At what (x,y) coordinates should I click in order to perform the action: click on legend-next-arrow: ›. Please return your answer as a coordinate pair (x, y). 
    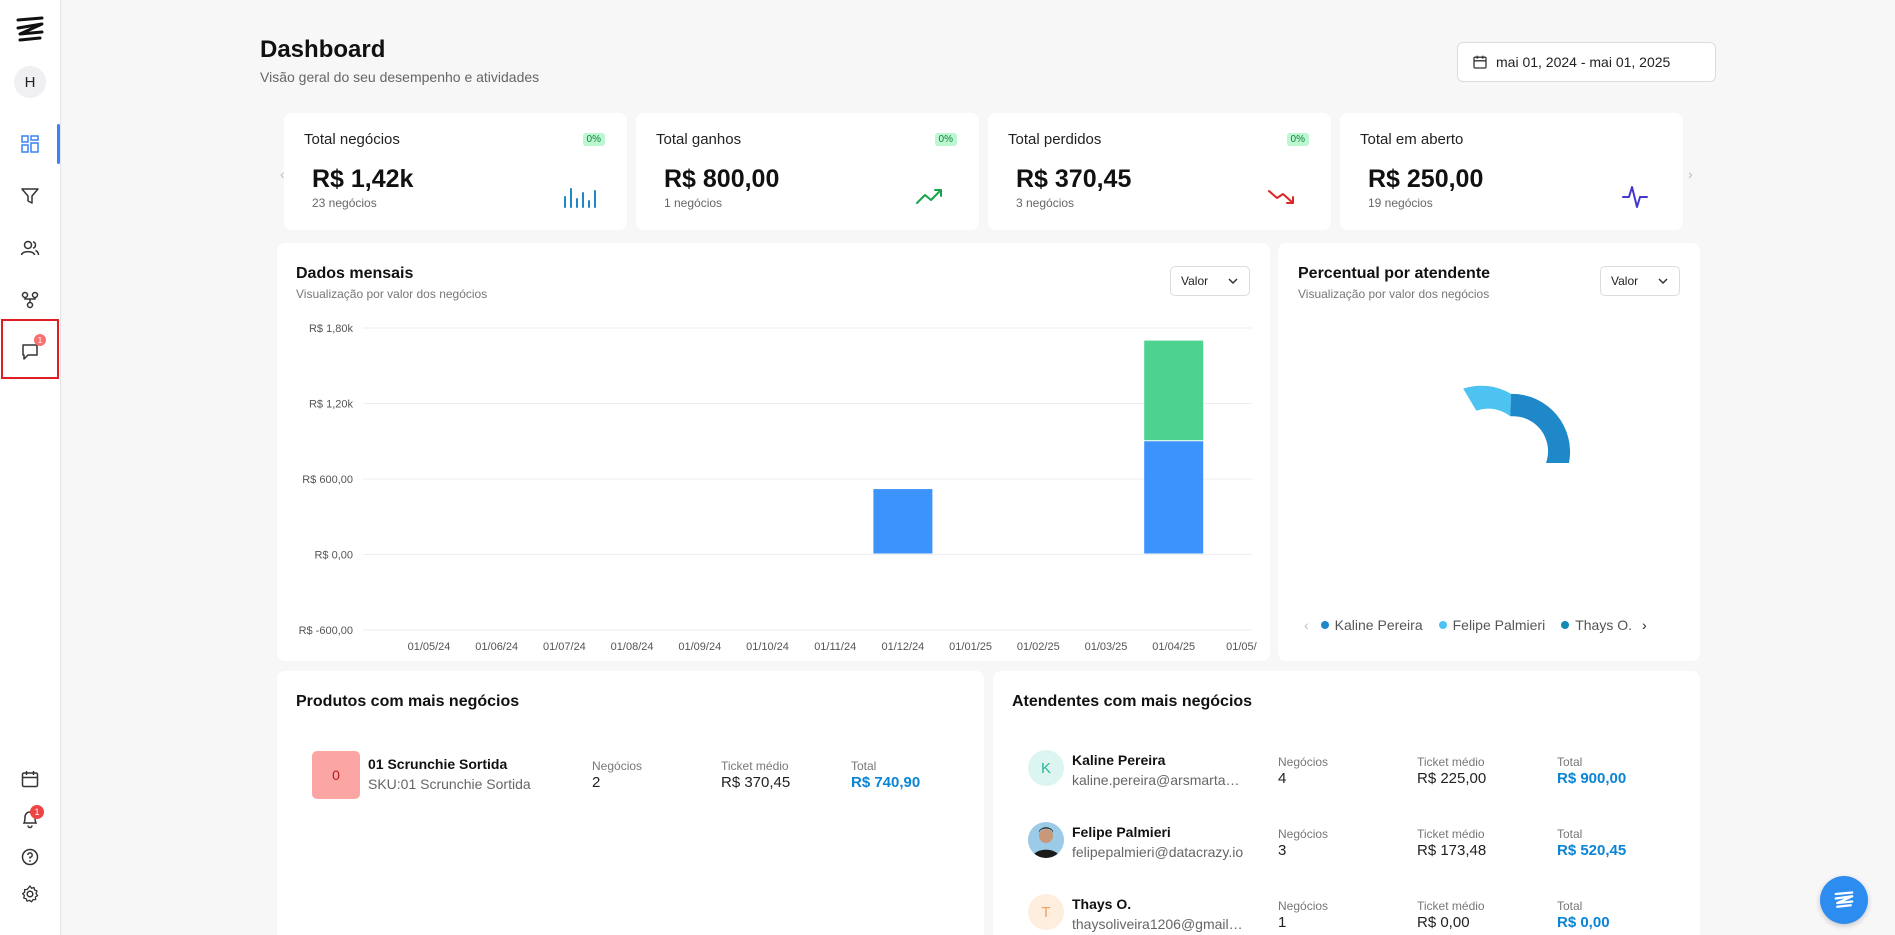
    Looking at the image, I should click on (1644, 625).